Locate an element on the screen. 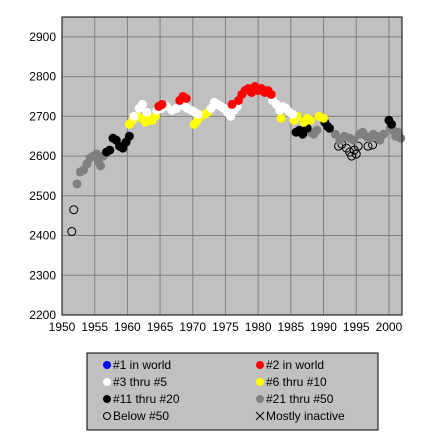  y-tick-label: 2300 is located at coordinates (42, 275).